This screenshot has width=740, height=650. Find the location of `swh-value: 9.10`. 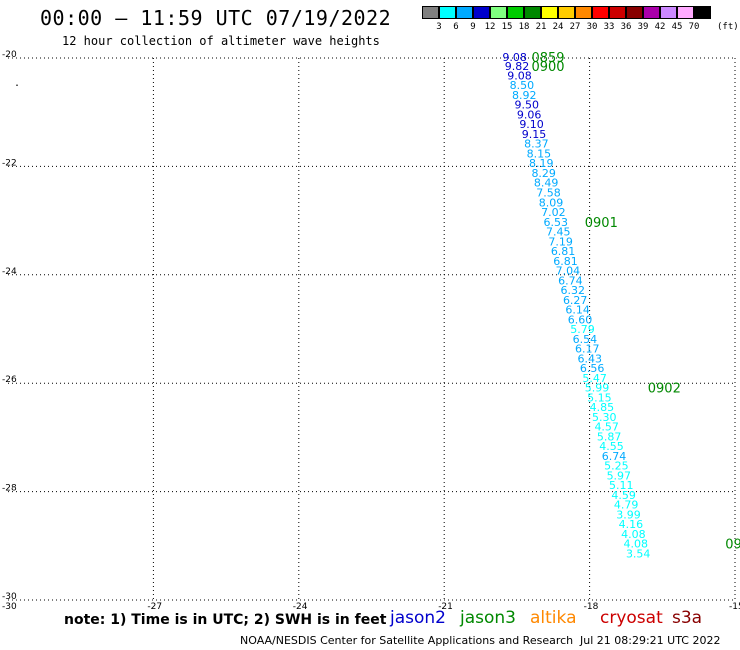

swh-value: 9.10 is located at coordinates (531, 124).